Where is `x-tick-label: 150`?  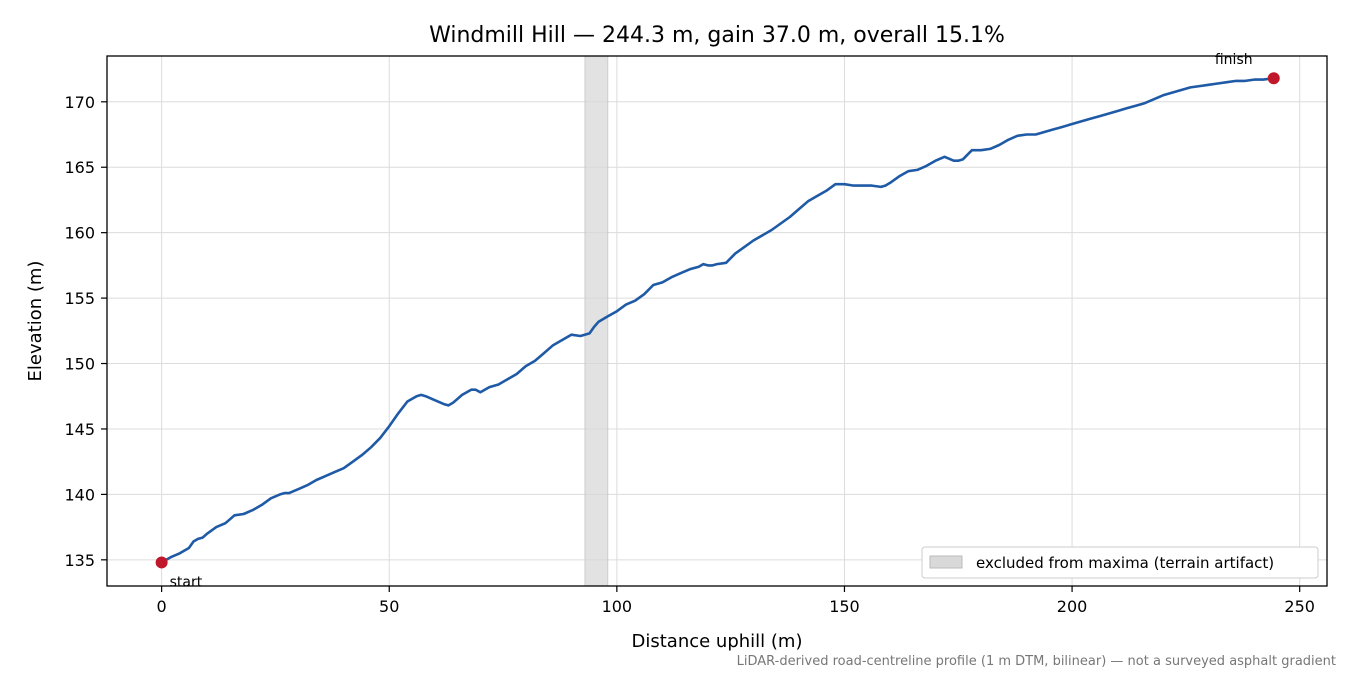 x-tick-label: 150 is located at coordinates (844, 606).